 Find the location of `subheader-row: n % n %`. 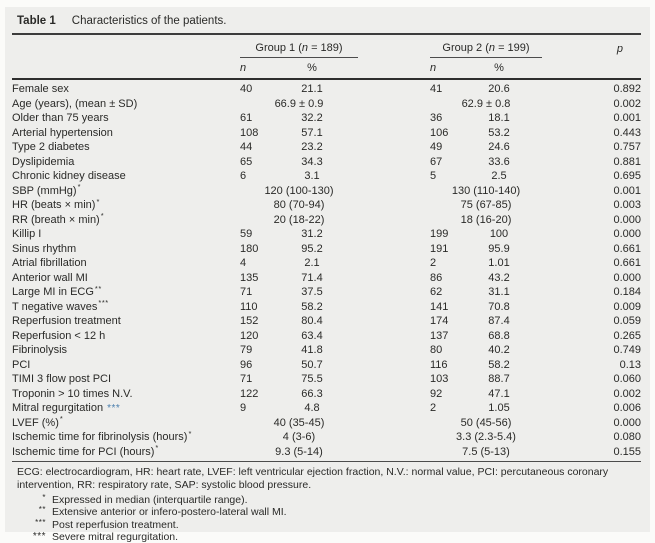

subheader-row: n % n % is located at coordinates (326, 68).